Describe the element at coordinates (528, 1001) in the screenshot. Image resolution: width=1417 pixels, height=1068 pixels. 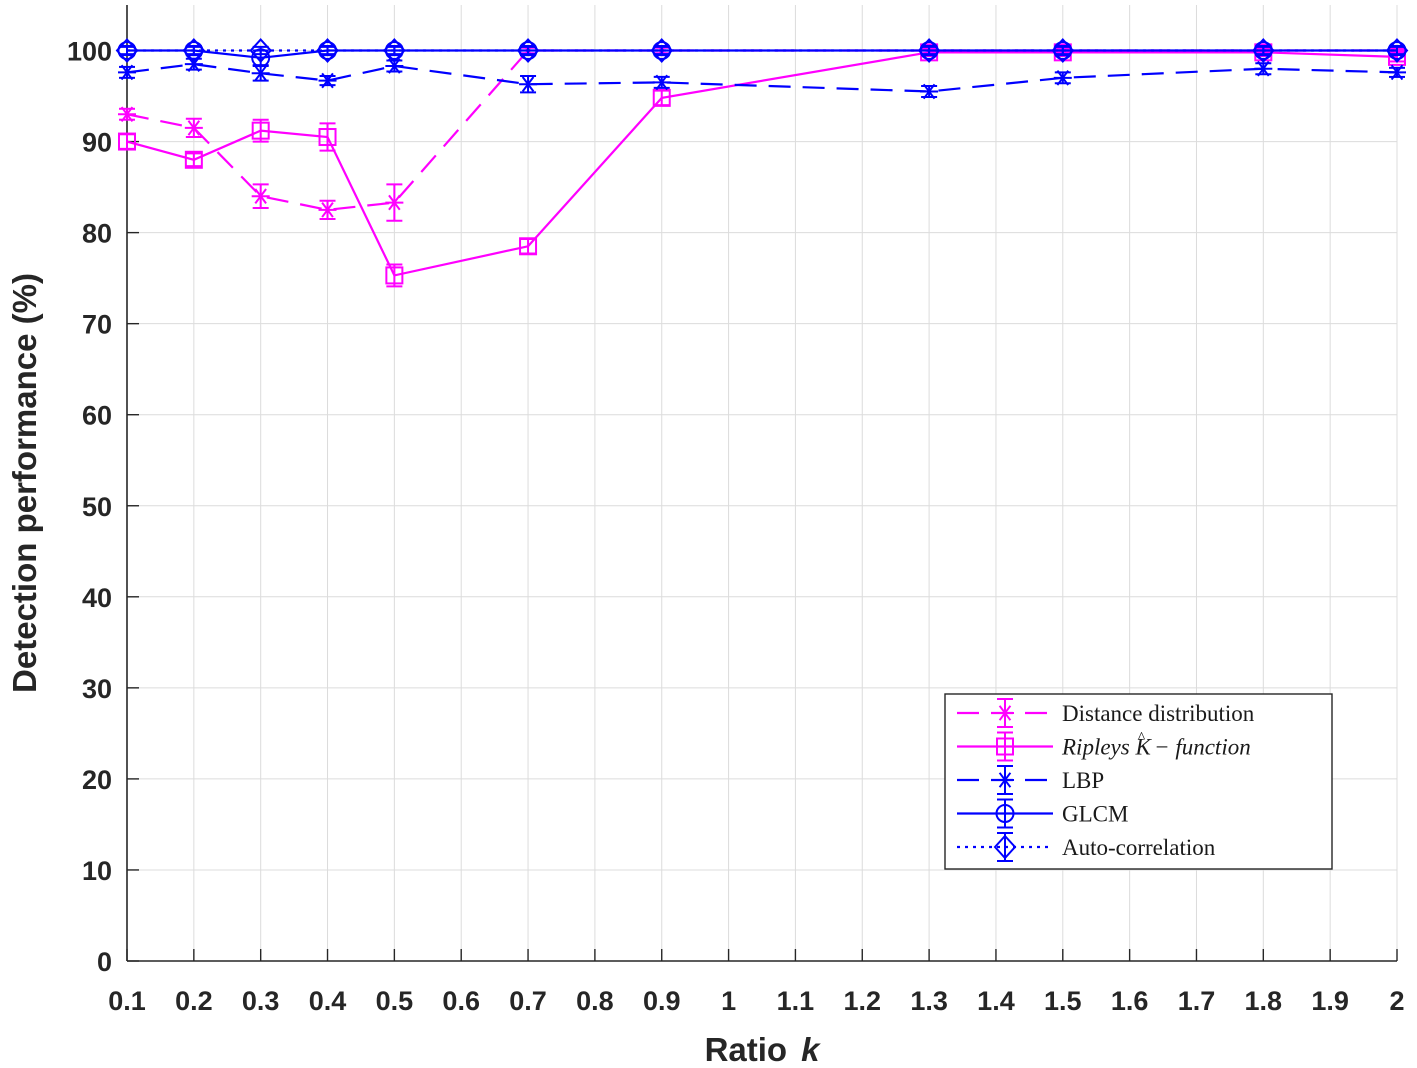
I see `x-tick-label: 0.7` at that location.